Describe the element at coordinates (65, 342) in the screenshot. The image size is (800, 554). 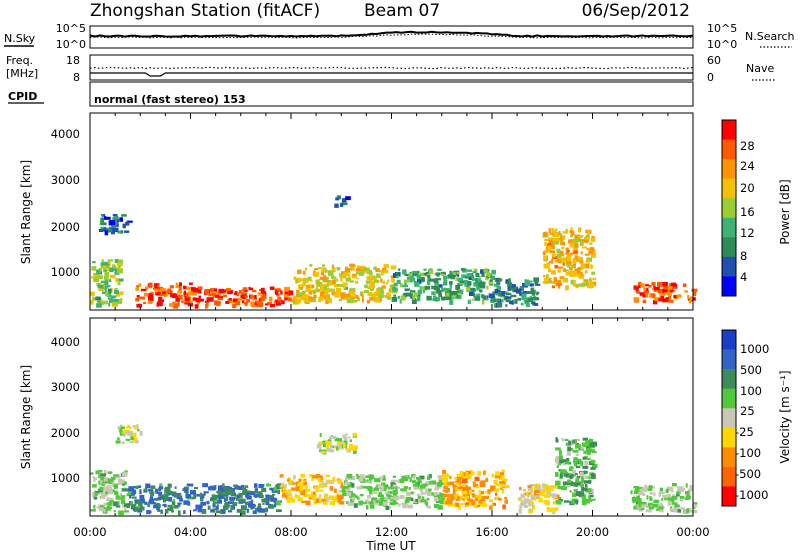
I see `velocity-ytick-4000: 4000` at that location.